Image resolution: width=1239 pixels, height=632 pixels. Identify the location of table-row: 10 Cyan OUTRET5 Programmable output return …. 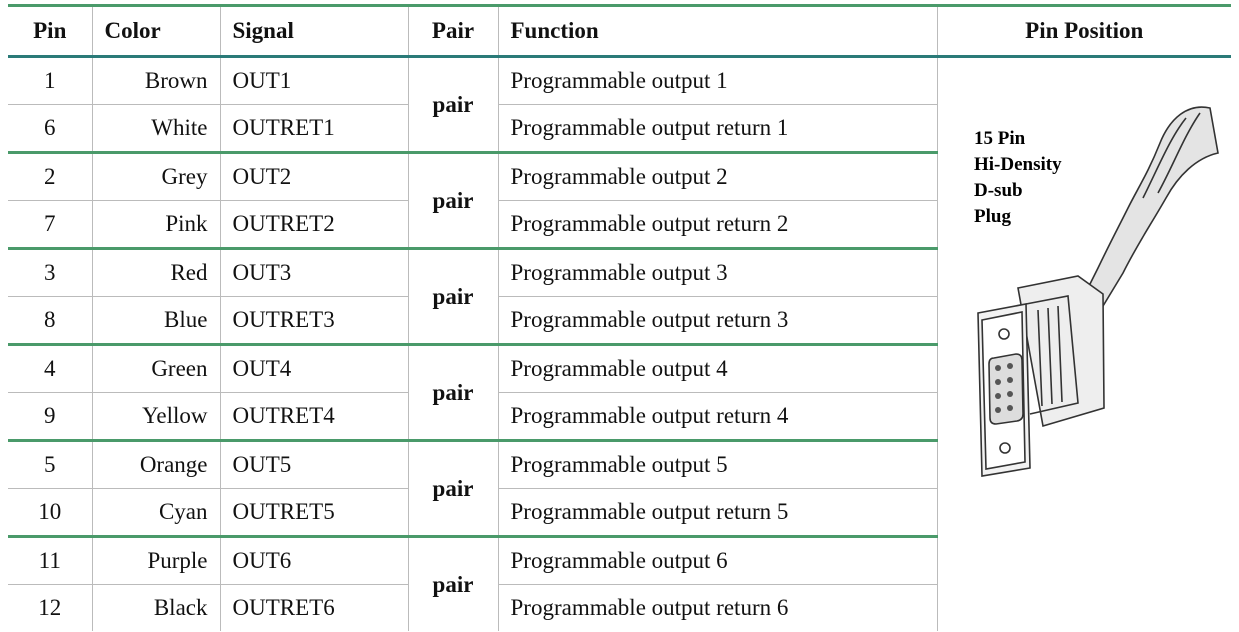
(619, 512).